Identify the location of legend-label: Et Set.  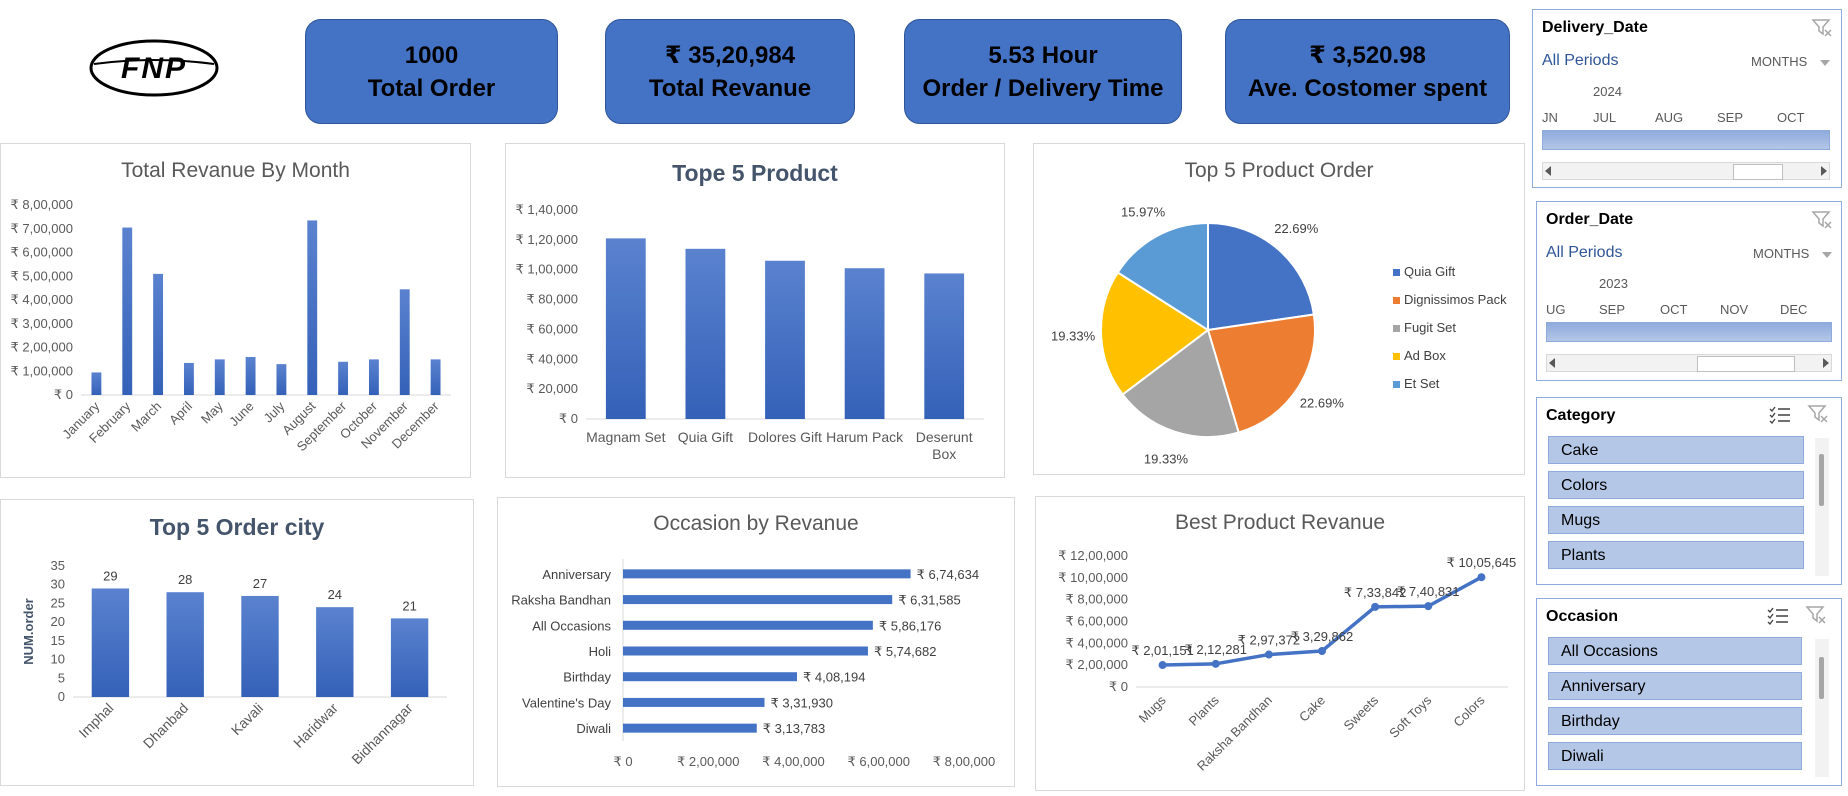
(1422, 383).